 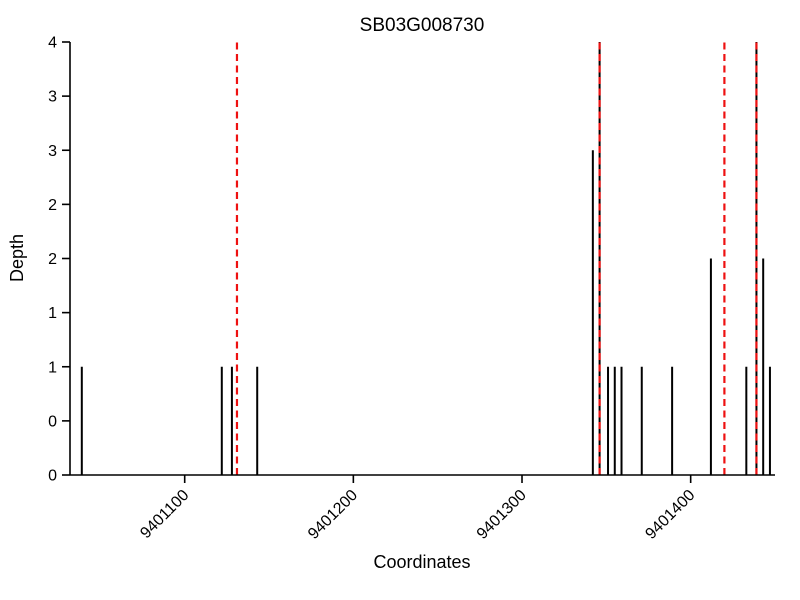 I want to click on x-tick-label: 9401400, so click(x=670, y=515).